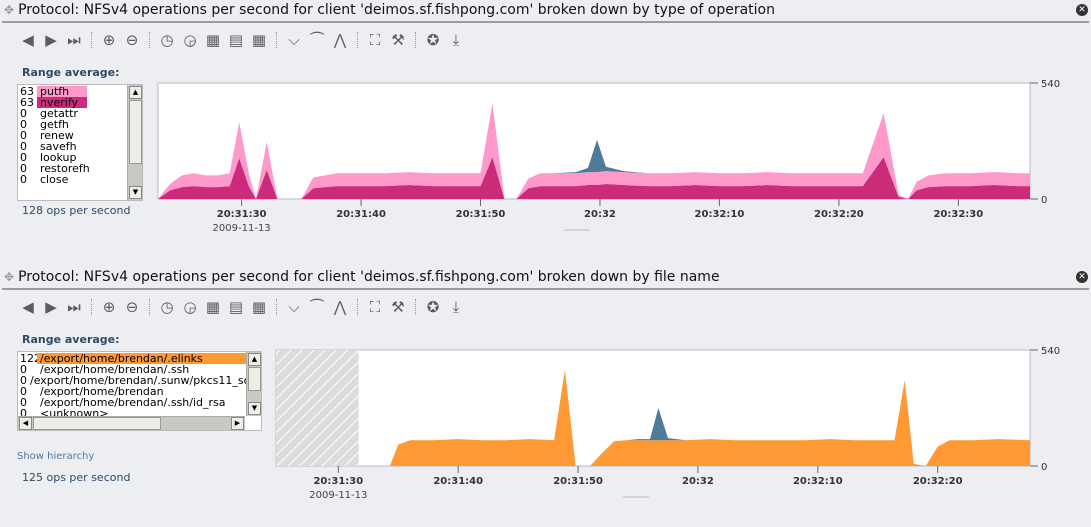 The image size is (1091, 527). Describe the element at coordinates (57, 135) in the screenshot. I see `item-name: renew` at that location.